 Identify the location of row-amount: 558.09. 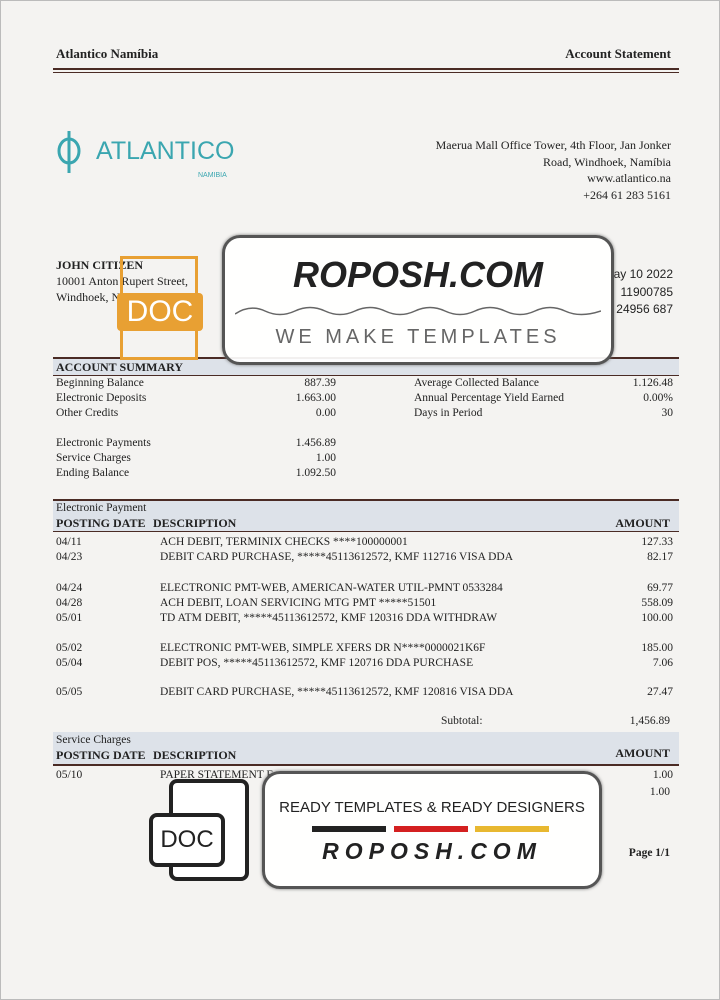
(657, 603).